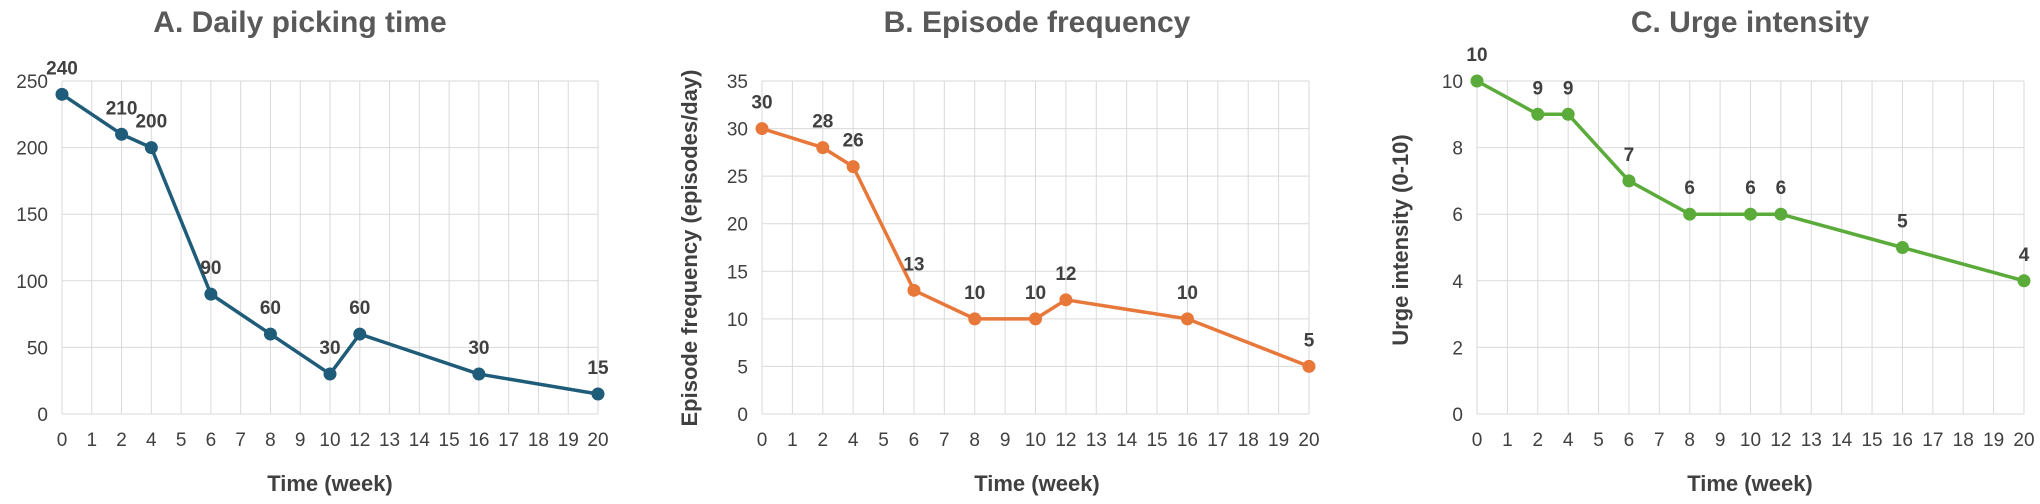  What do you see at coordinates (210, 268) in the screenshot?
I see `data-label: 90` at bounding box center [210, 268].